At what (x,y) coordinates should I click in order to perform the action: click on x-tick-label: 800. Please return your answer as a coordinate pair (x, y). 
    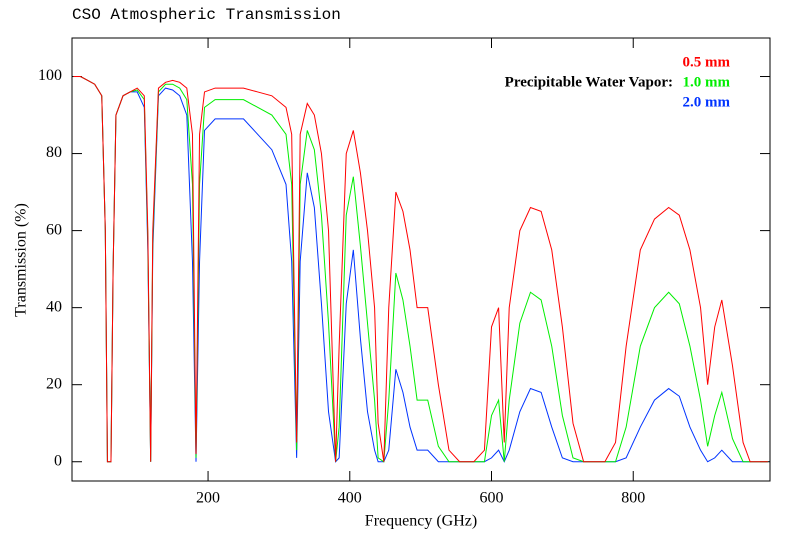
    Looking at the image, I should click on (633, 498).